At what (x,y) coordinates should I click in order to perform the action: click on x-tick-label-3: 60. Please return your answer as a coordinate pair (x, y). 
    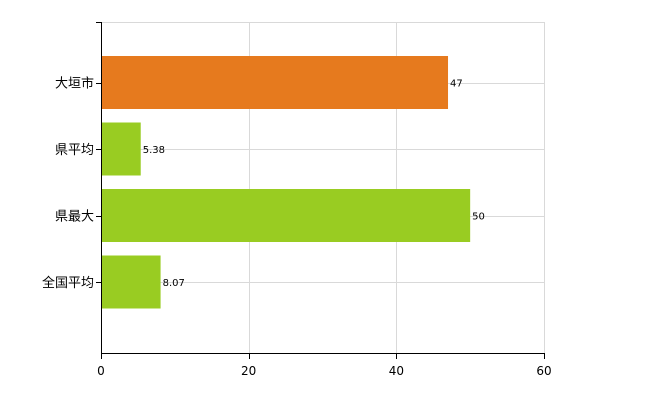
    Looking at the image, I should click on (543, 371).